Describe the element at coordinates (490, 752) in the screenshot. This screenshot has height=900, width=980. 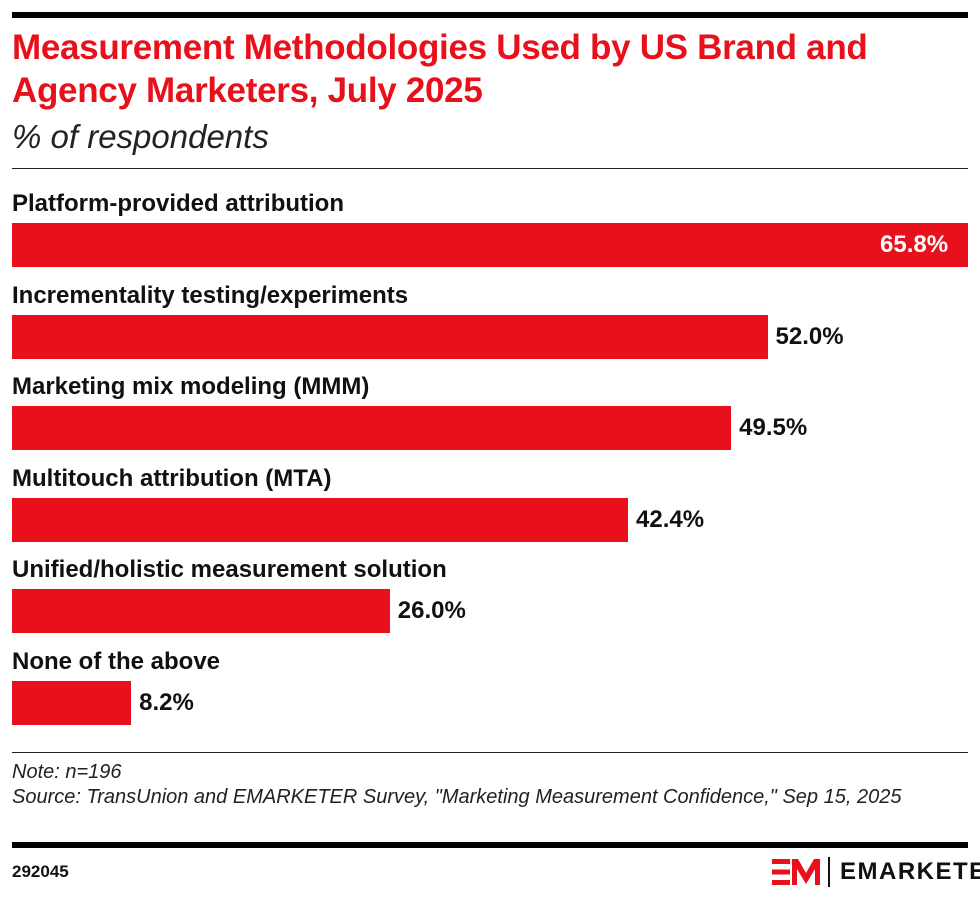
I see `footer-divider` at that location.